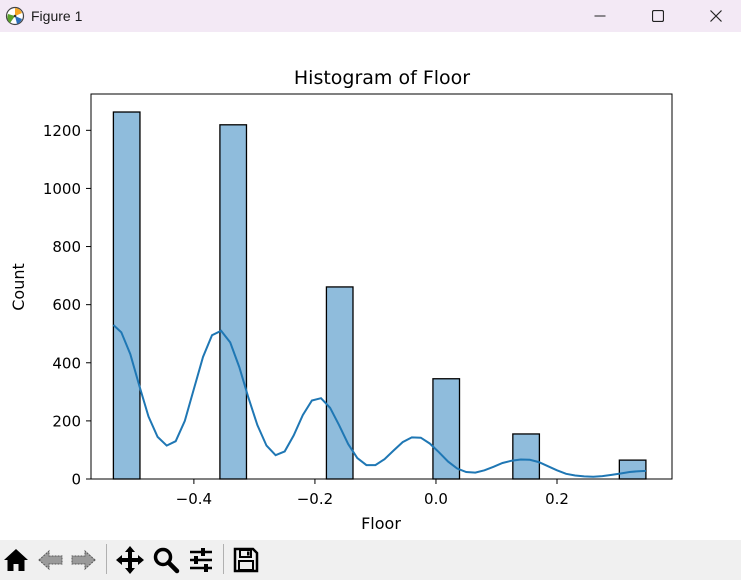 The width and height of the screenshot is (741, 580). I want to click on maximize-button, so click(658, 16).